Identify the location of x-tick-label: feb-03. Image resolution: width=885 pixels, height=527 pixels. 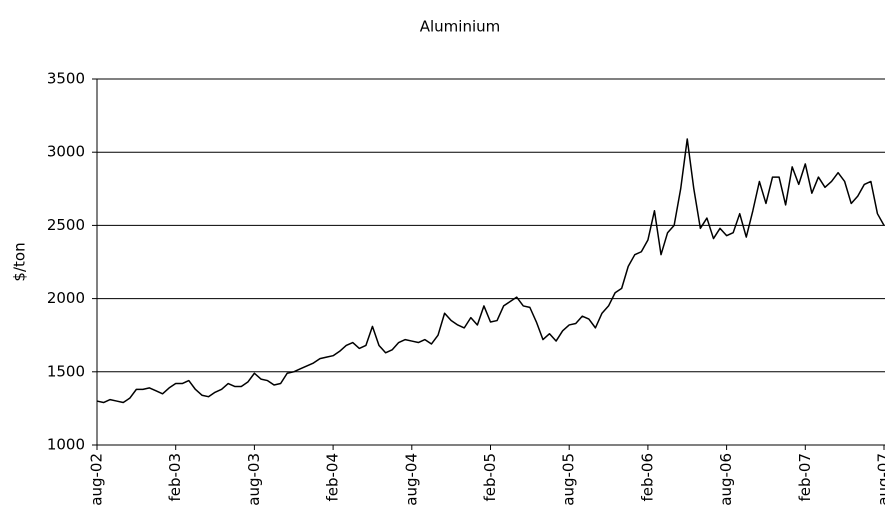
(175, 477).